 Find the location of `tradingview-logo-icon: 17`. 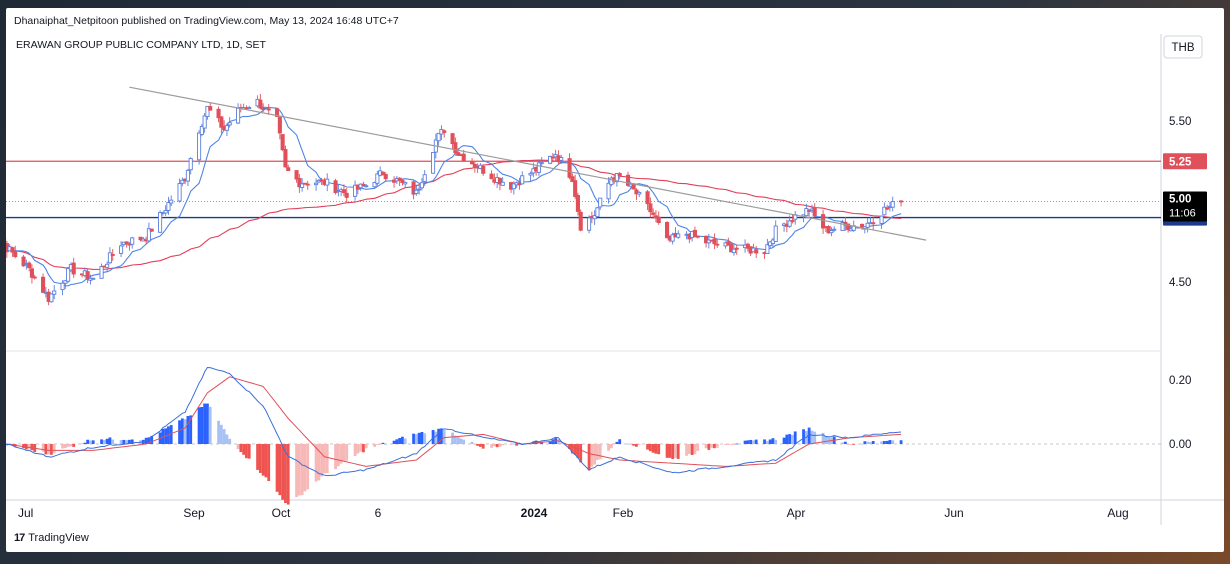

tradingview-logo-icon: 17 is located at coordinates (19, 538).